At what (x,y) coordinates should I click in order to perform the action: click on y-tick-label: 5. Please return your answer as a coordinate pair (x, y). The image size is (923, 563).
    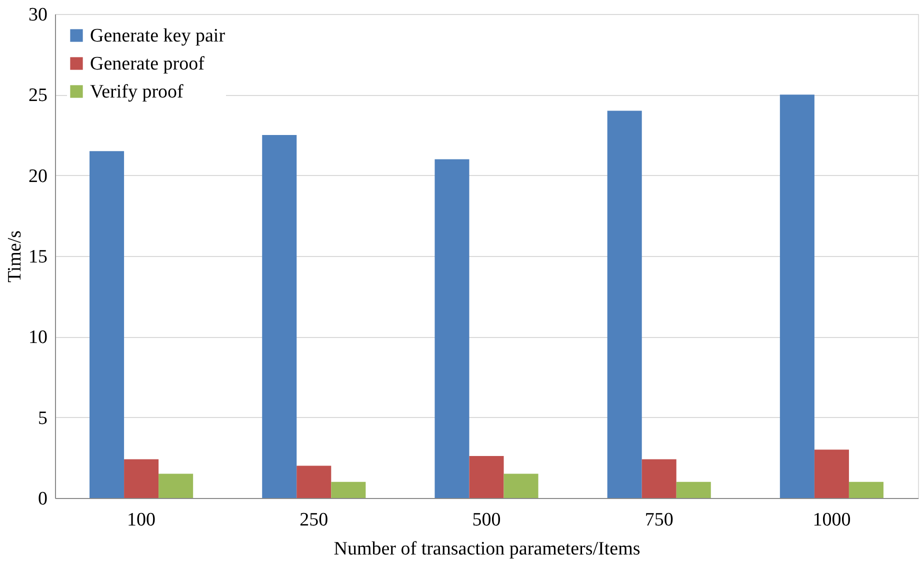
    Looking at the image, I should click on (43, 418).